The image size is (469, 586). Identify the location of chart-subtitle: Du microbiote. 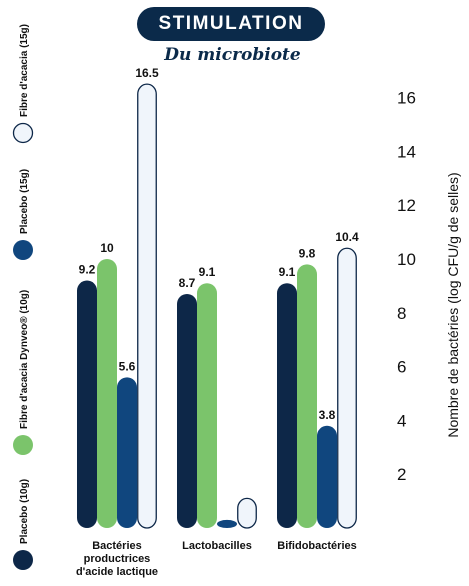
(232, 55).